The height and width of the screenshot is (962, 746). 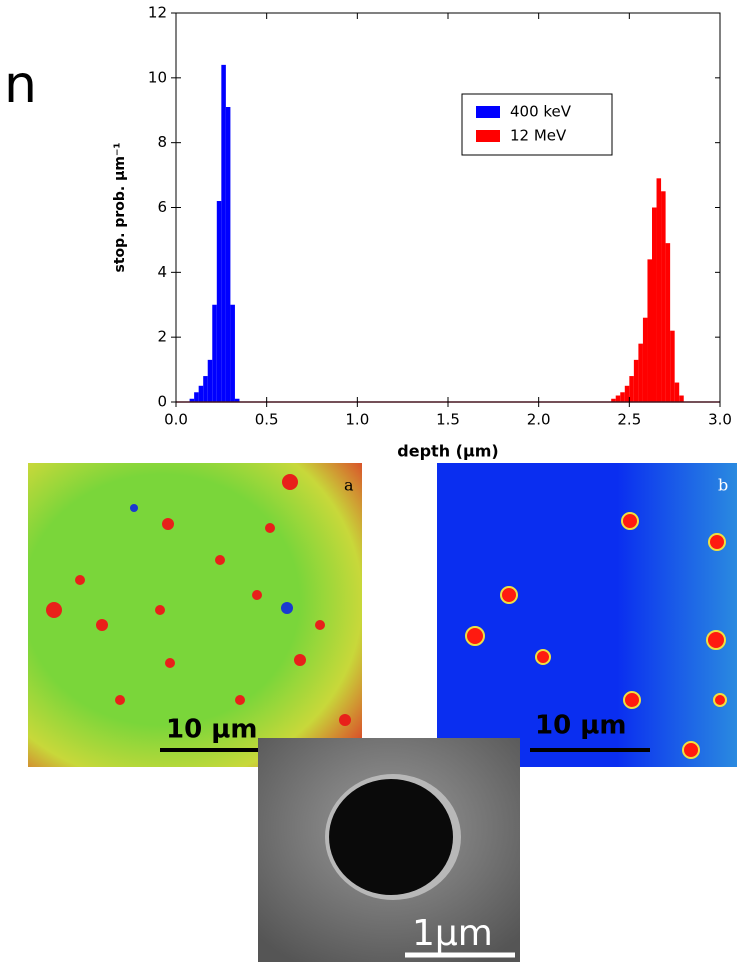 I want to click on x-tick-label: 3.0, so click(x=720, y=420).